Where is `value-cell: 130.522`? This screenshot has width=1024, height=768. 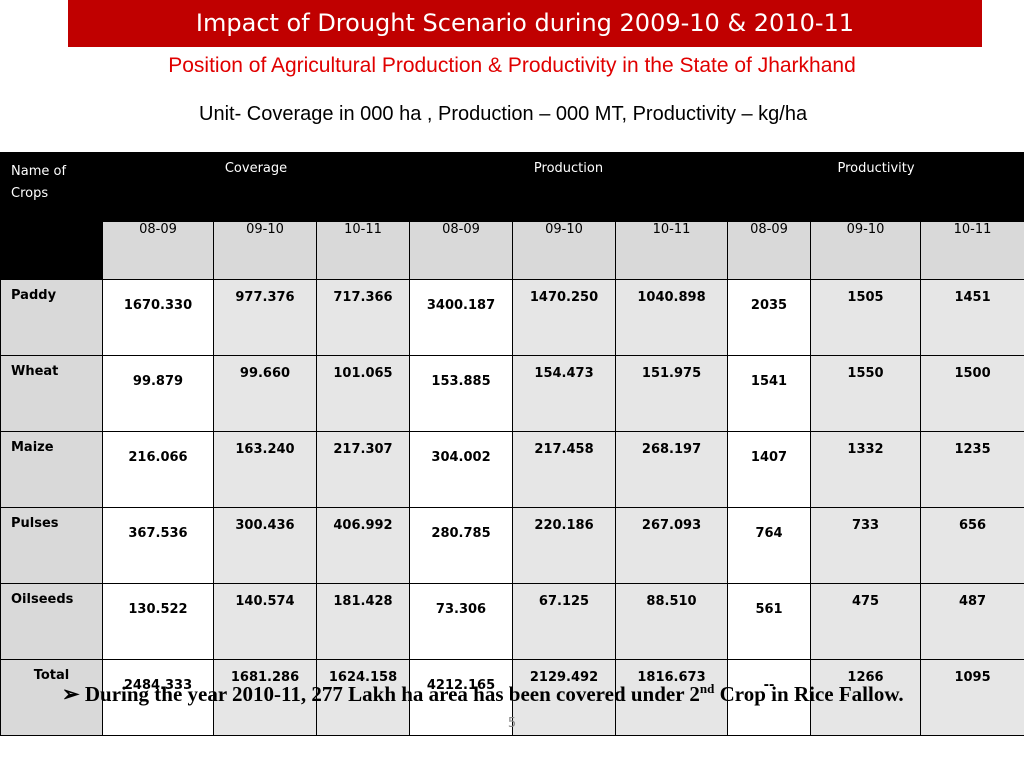 value-cell: 130.522 is located at coordinates (158, 621).